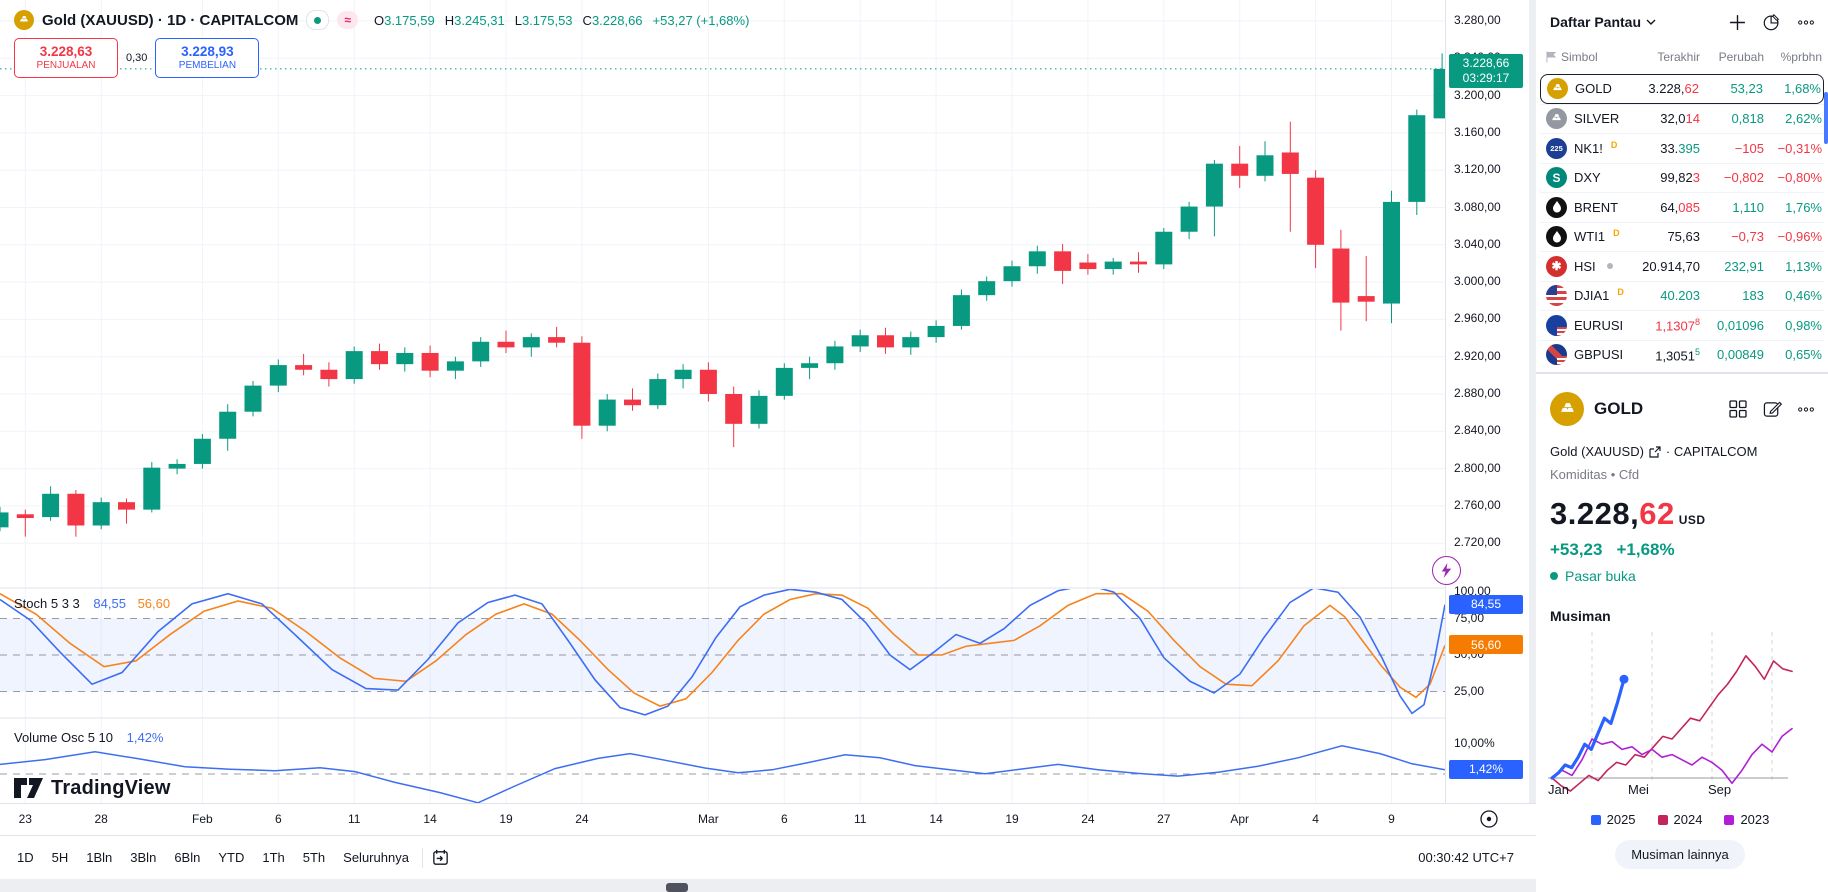 The width and height of the screenshot is (1828, 892). What do you see at coordinates (1558, 789) in the screenshot?
I see `seasonal-x-label: Jan` at bounding box center [1558, 789].